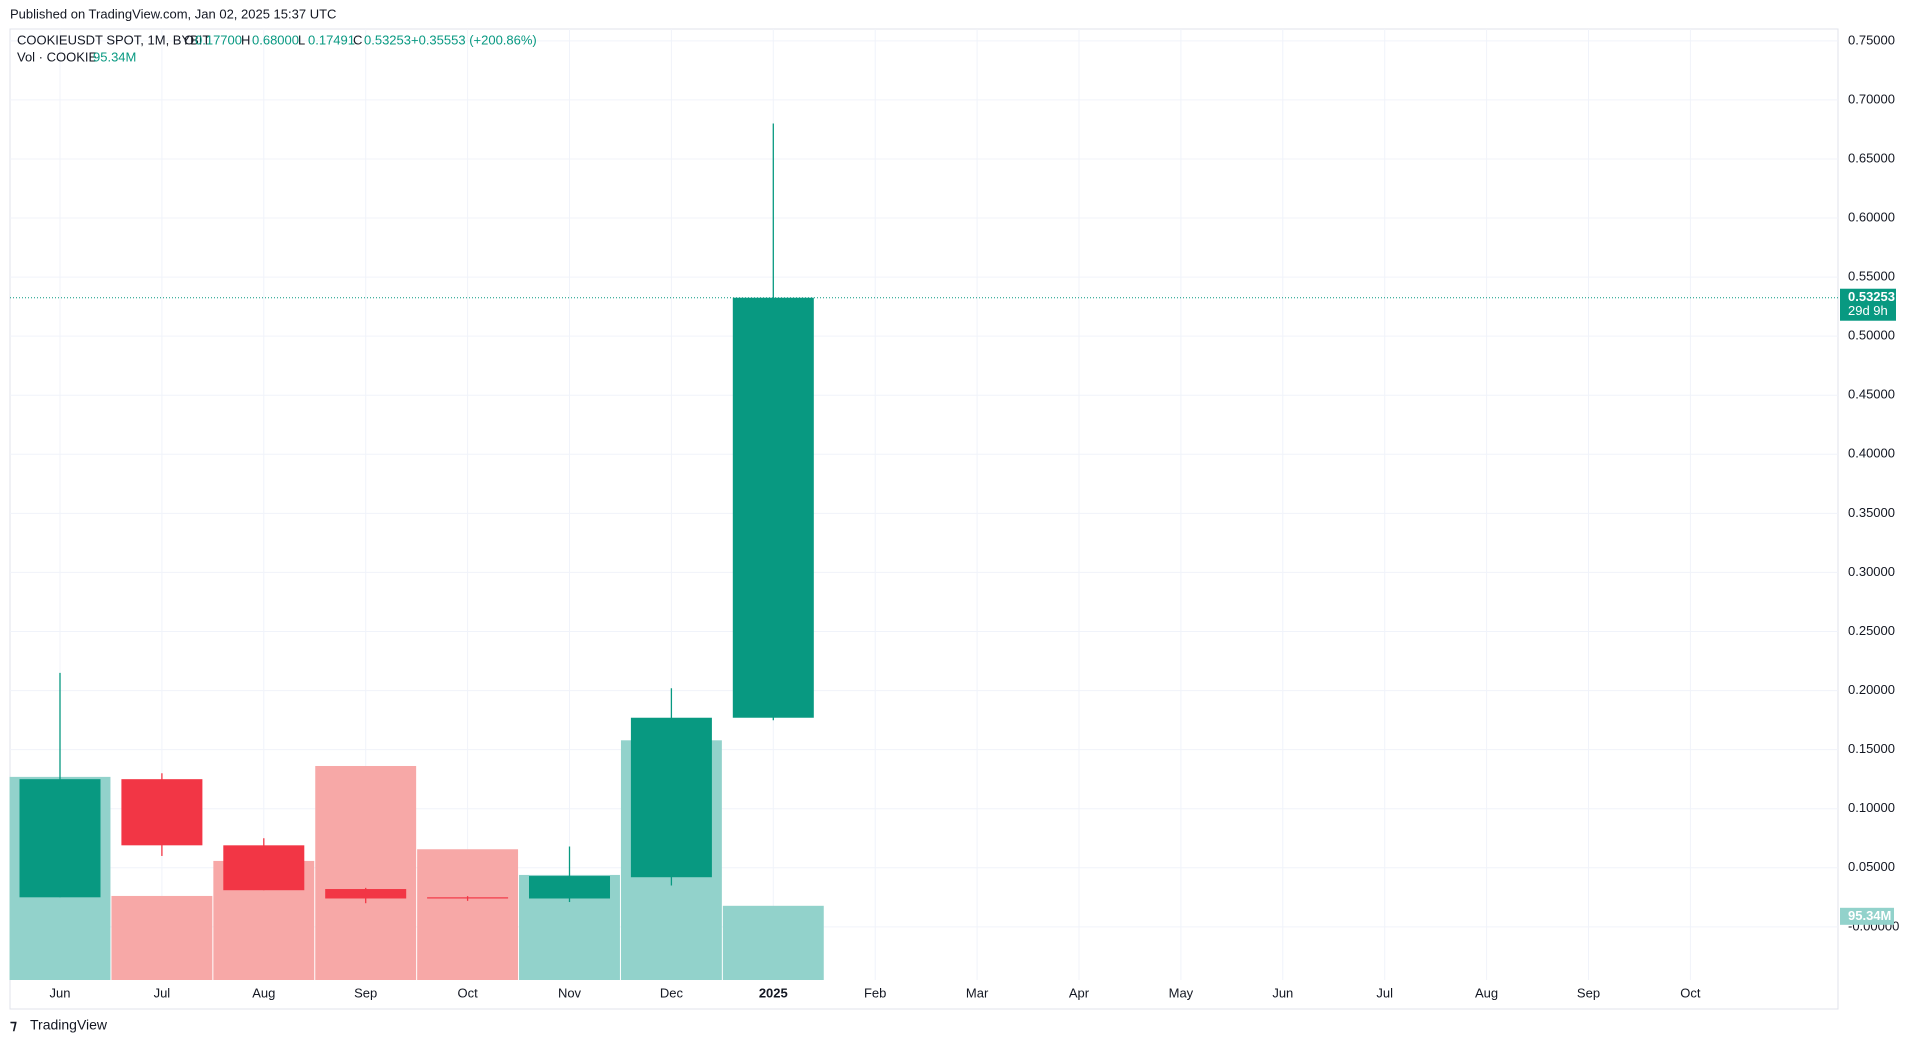  What do you see at coordinates (387, 39) in the screenshot?
I see `c-value: 0.53253` at bounding box center [387, 39].